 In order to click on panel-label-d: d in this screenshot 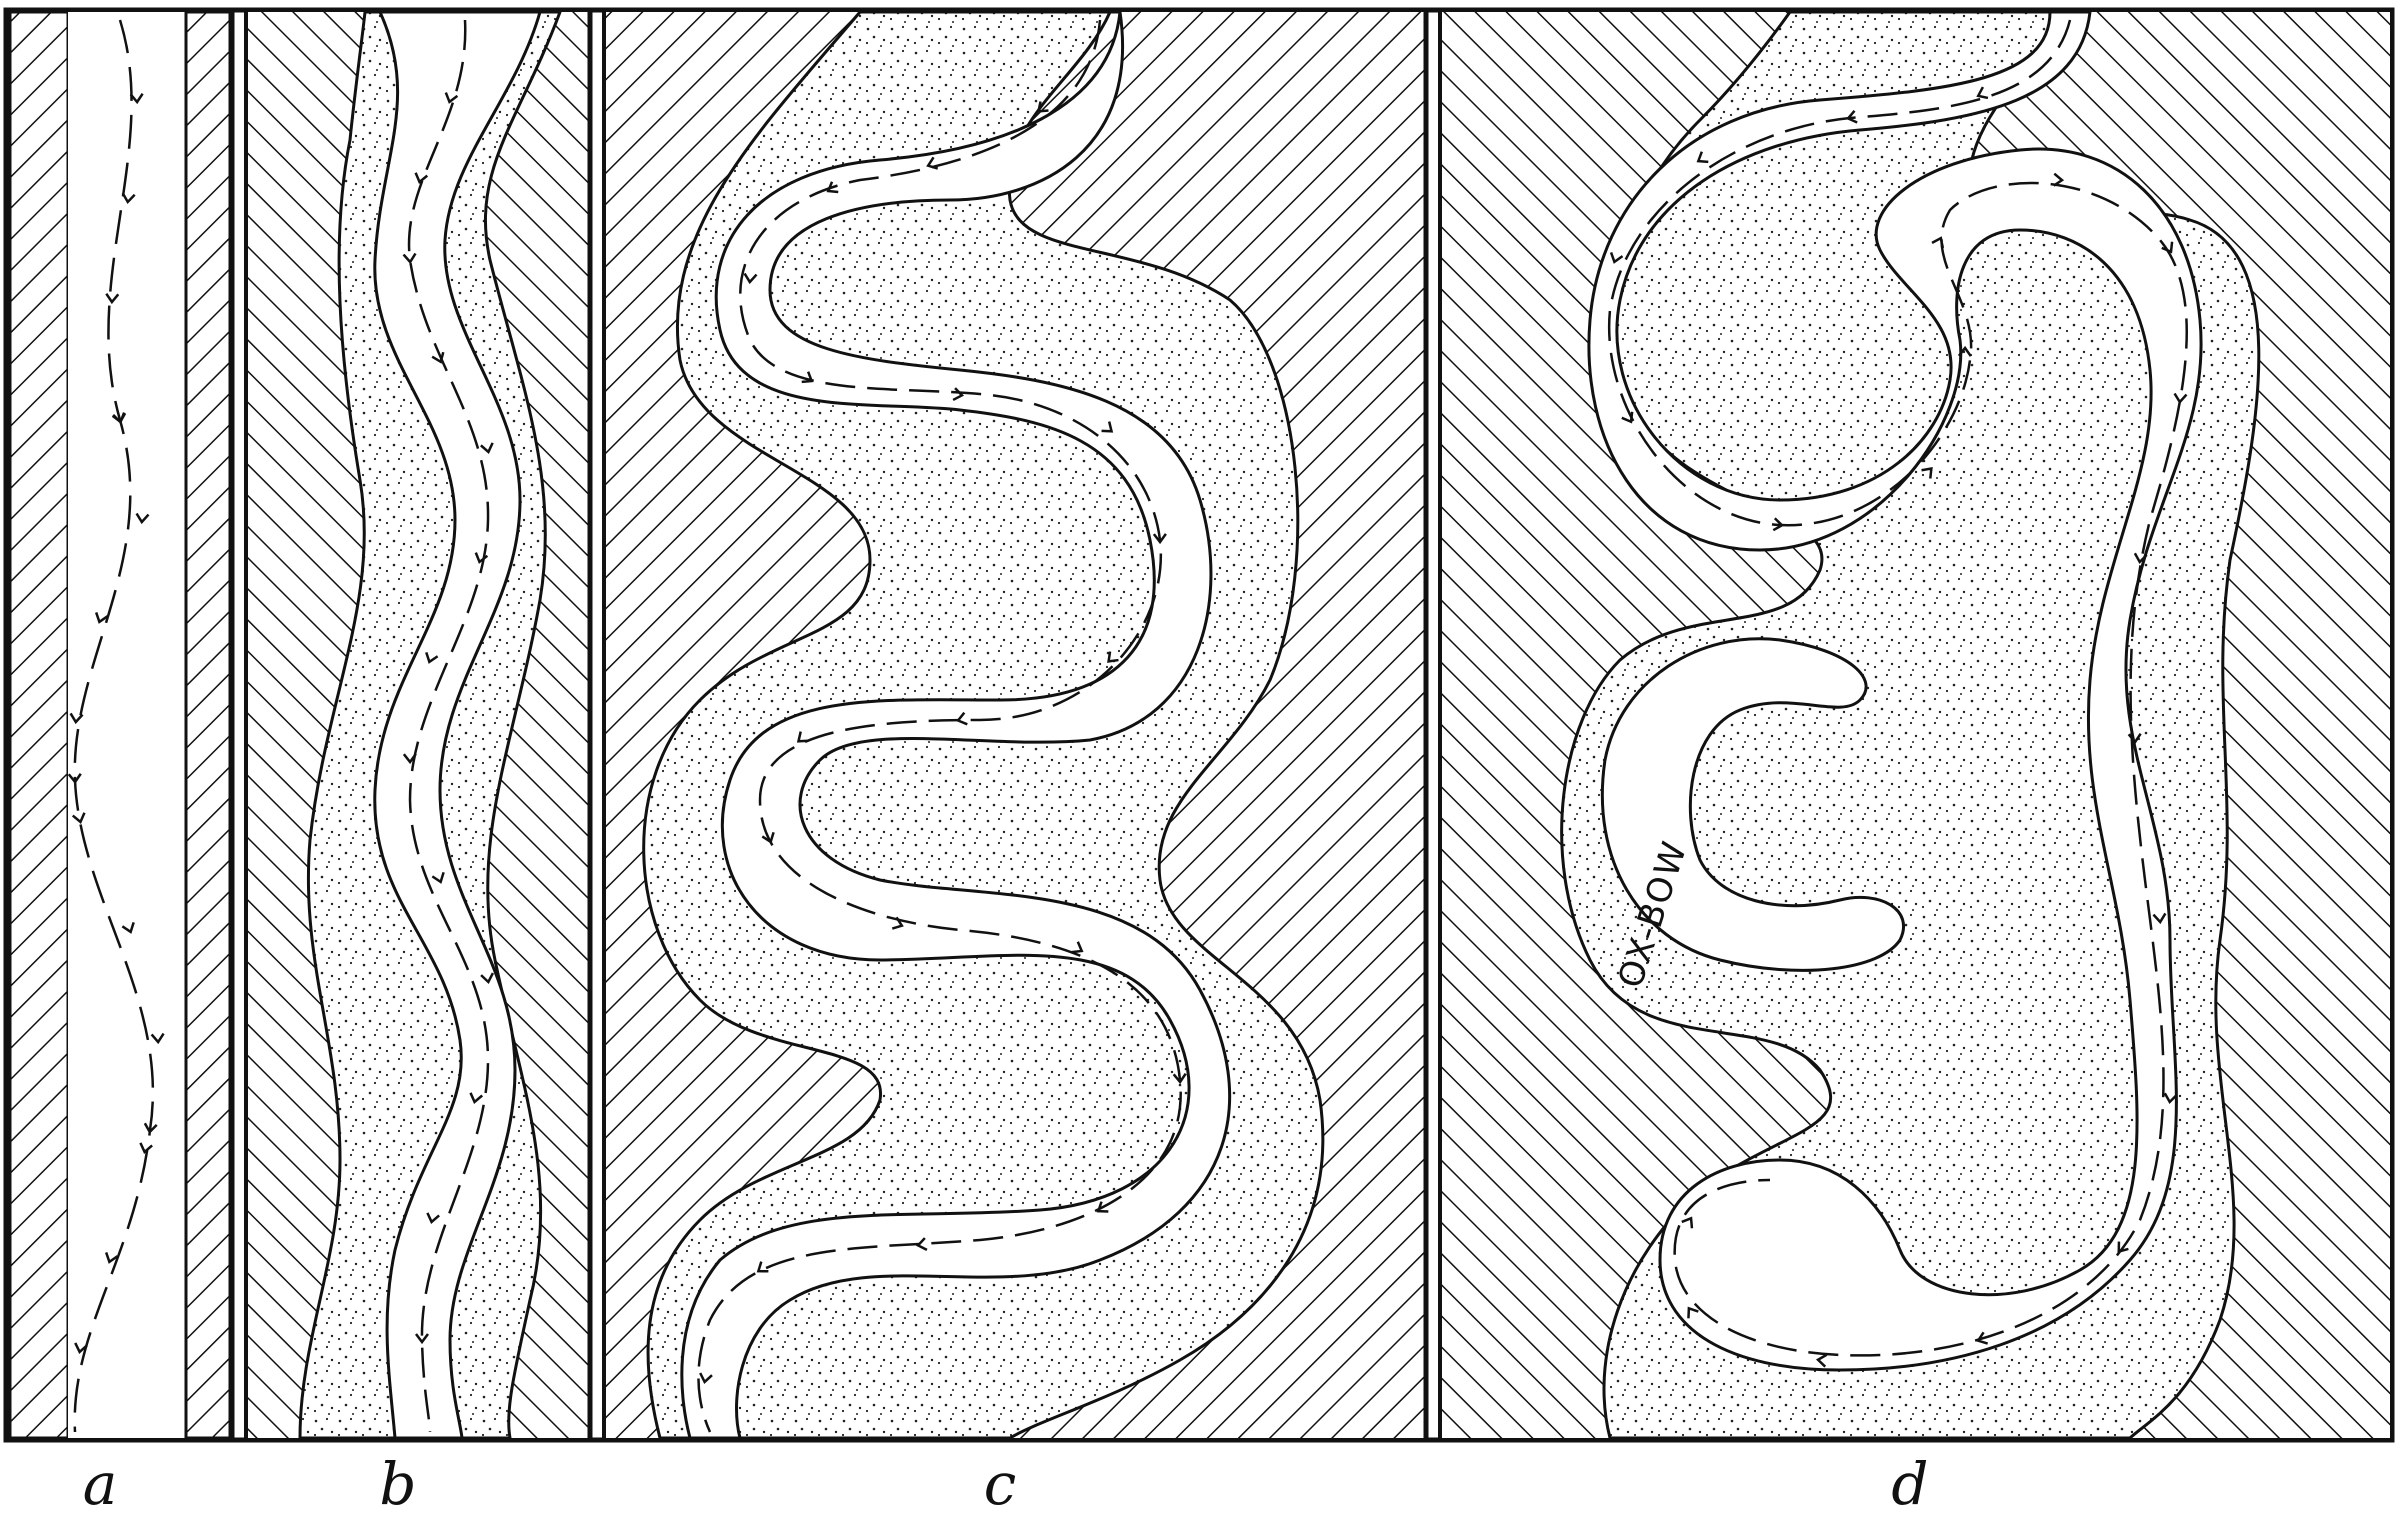, I will do `click(1910, 1484)`.